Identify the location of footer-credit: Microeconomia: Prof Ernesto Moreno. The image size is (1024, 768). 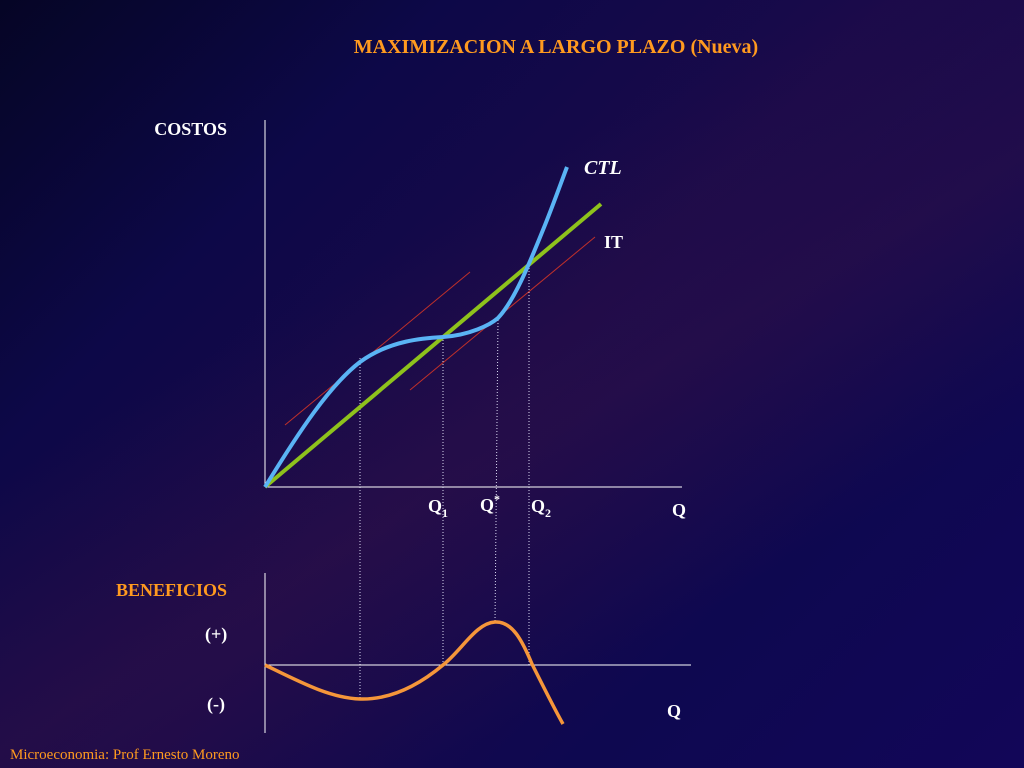
(125, 755).